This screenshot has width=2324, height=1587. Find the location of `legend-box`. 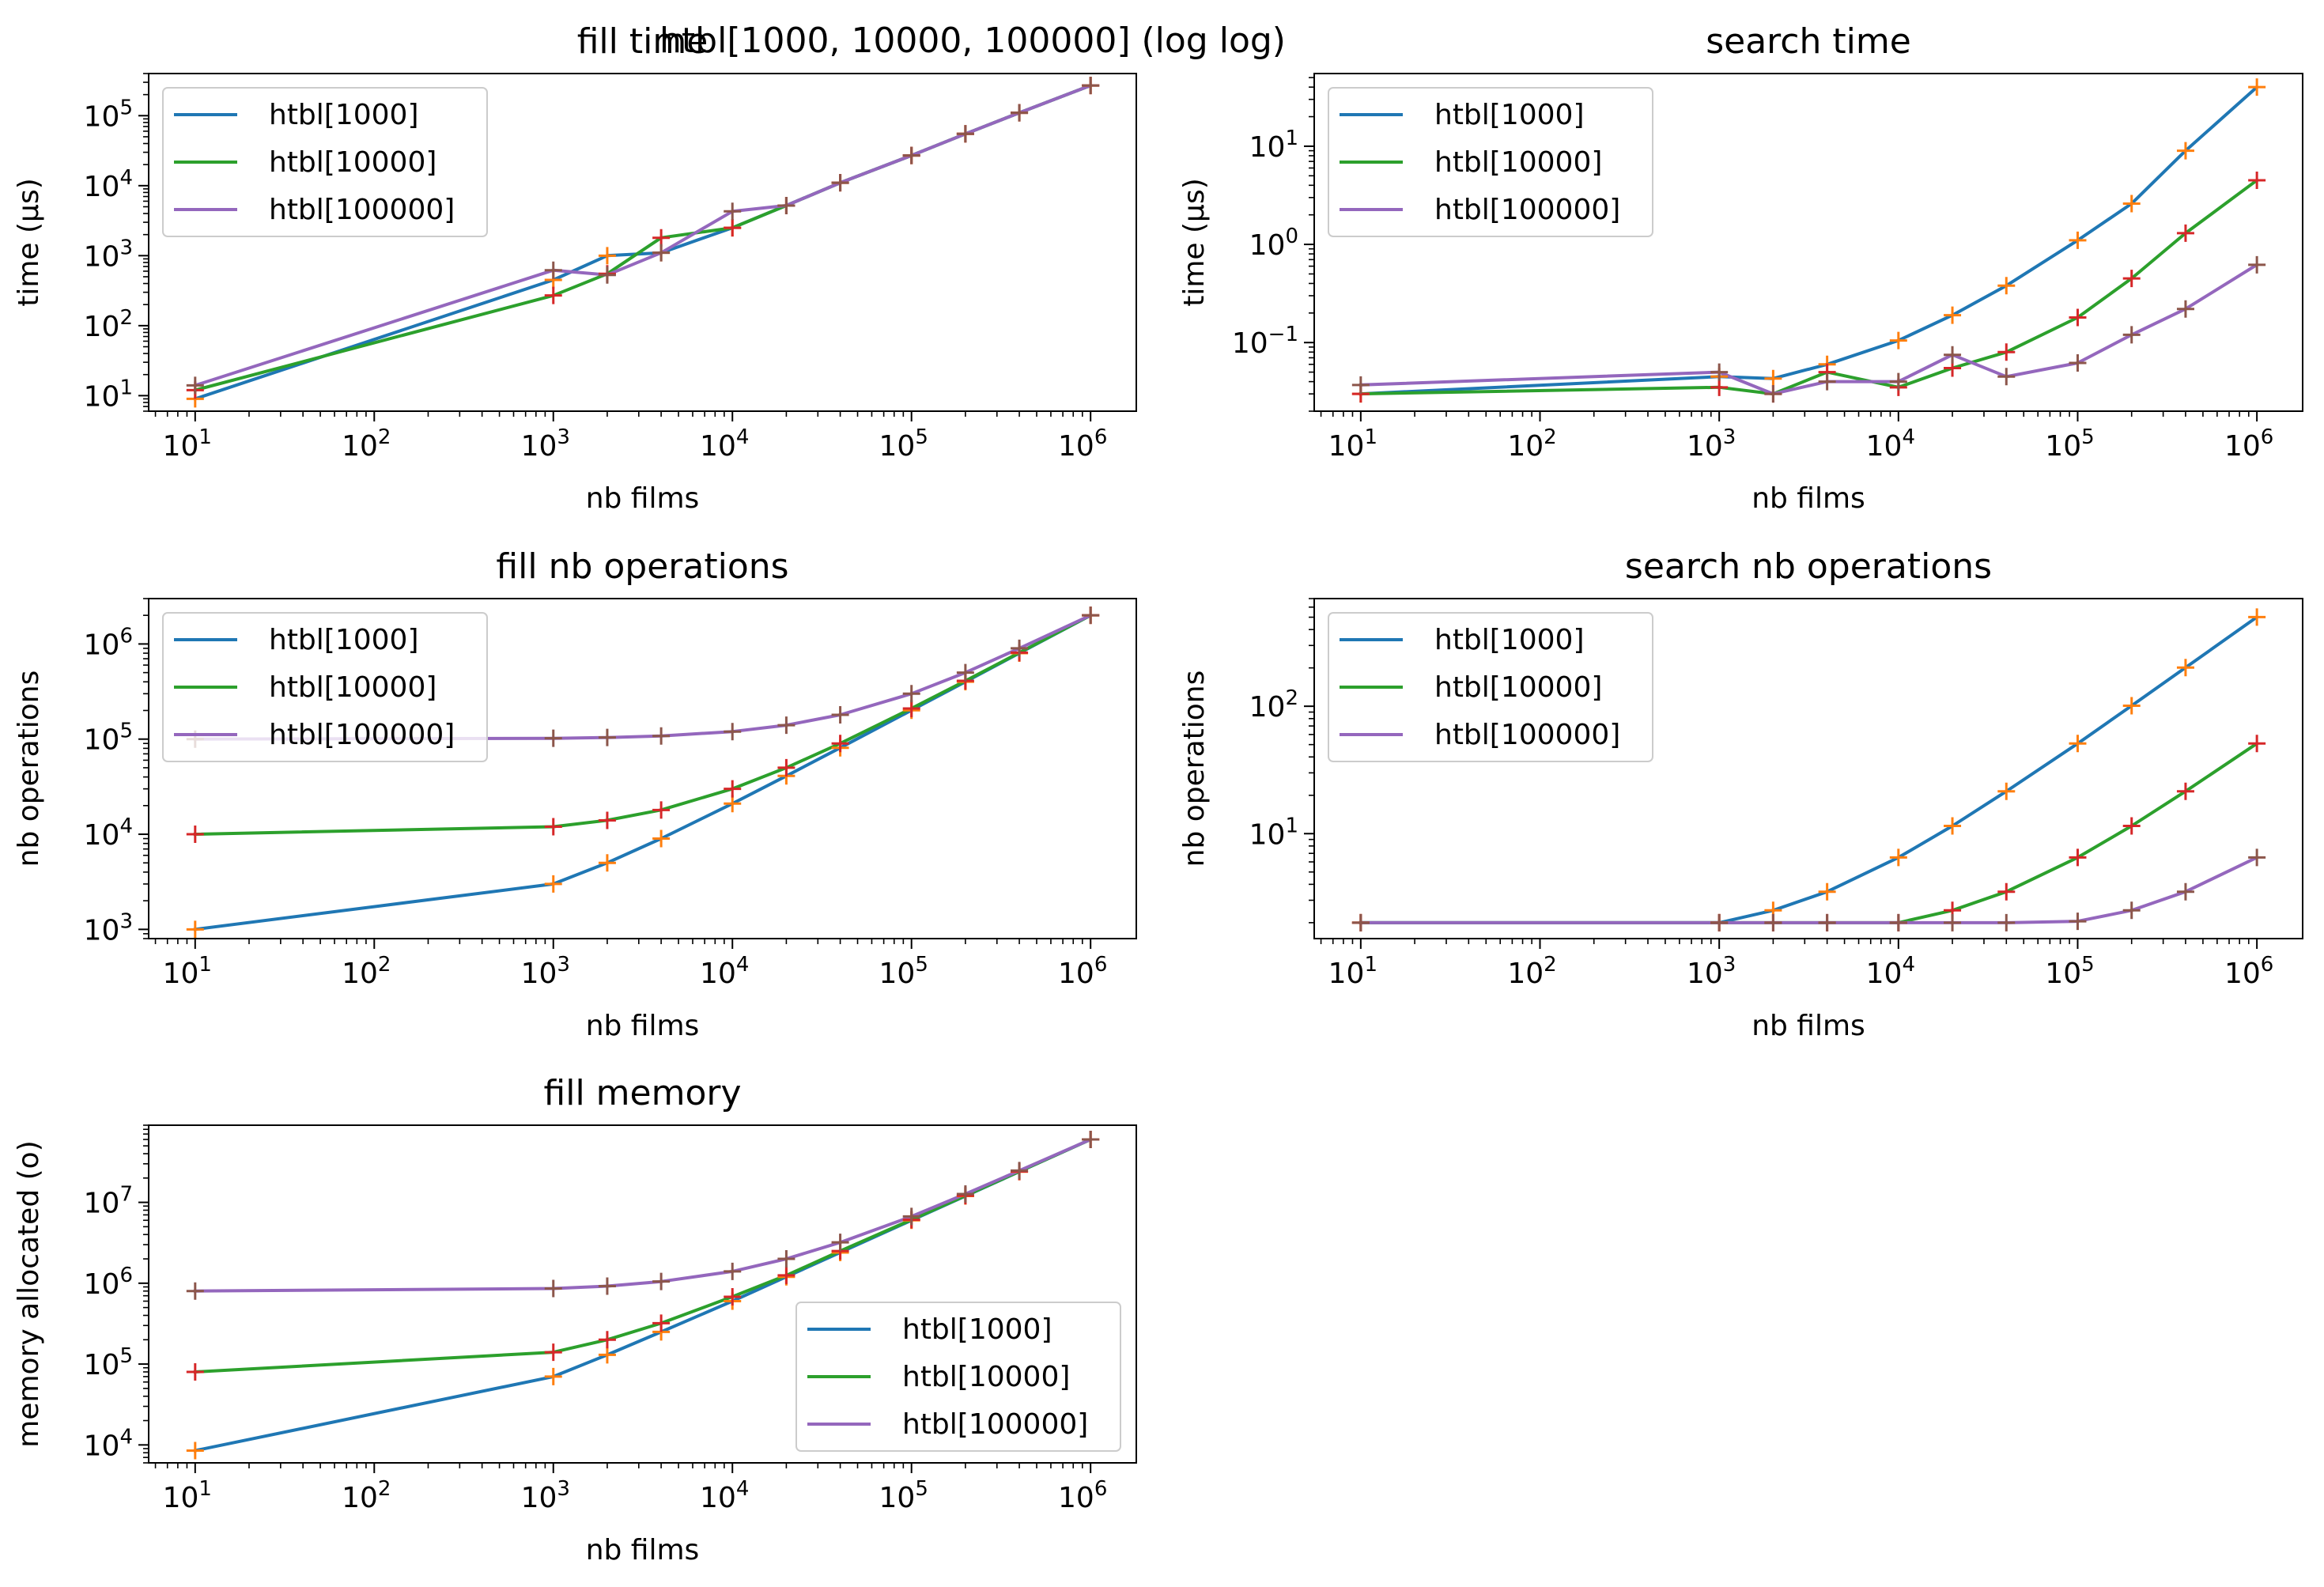

legend-box is located at coordinates (325, 162).